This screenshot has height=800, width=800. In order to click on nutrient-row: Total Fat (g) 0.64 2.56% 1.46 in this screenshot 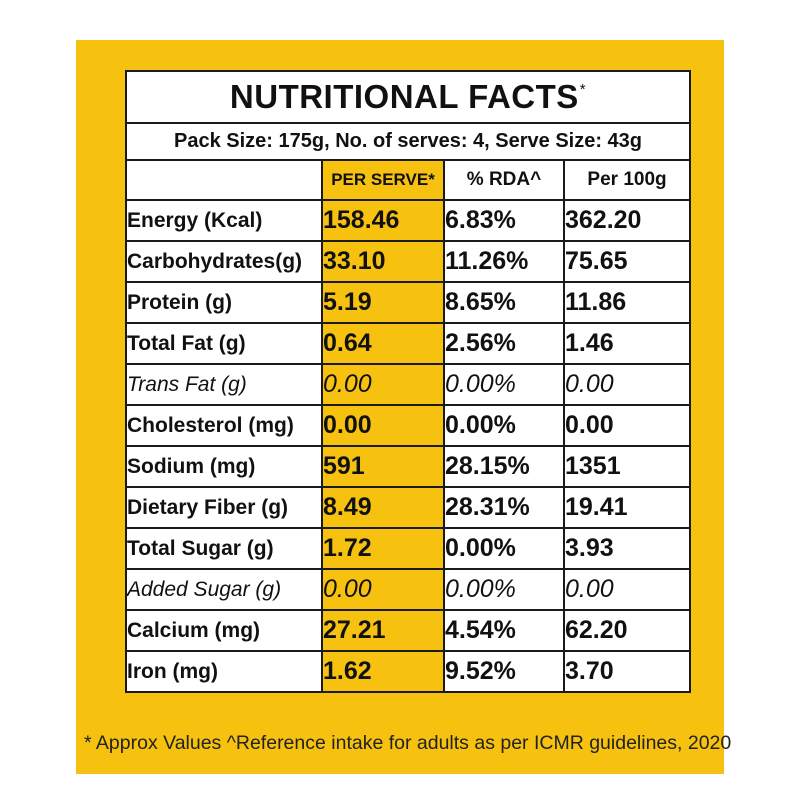, I will do `click(408, 343)`.